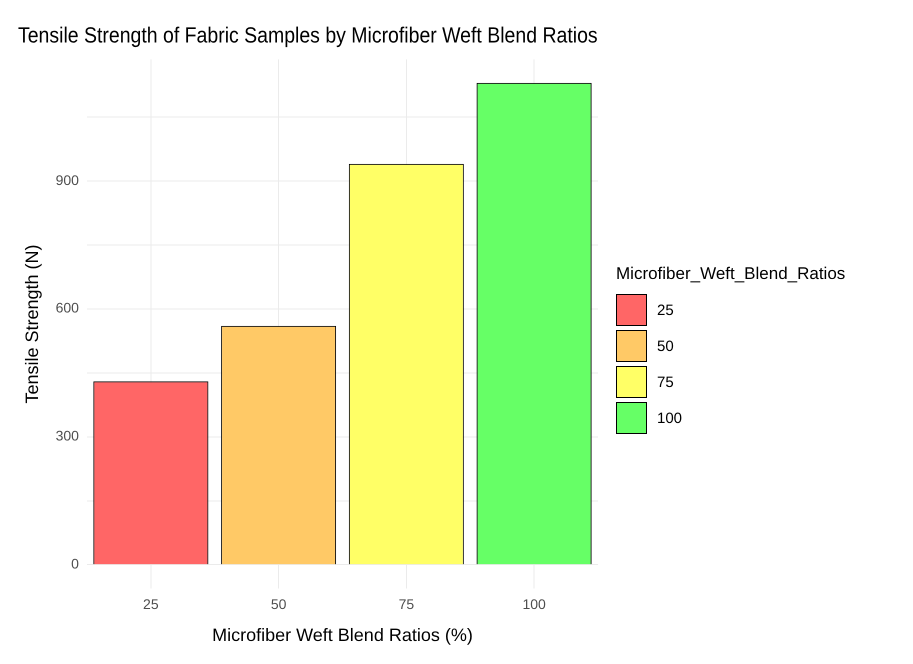  Describe the element at coordinates (308, 35) in the screenshot. I see `chart-title: Tensile Strength of Fabric Samples by Microfiber Weft Blend Ratios` at that location.